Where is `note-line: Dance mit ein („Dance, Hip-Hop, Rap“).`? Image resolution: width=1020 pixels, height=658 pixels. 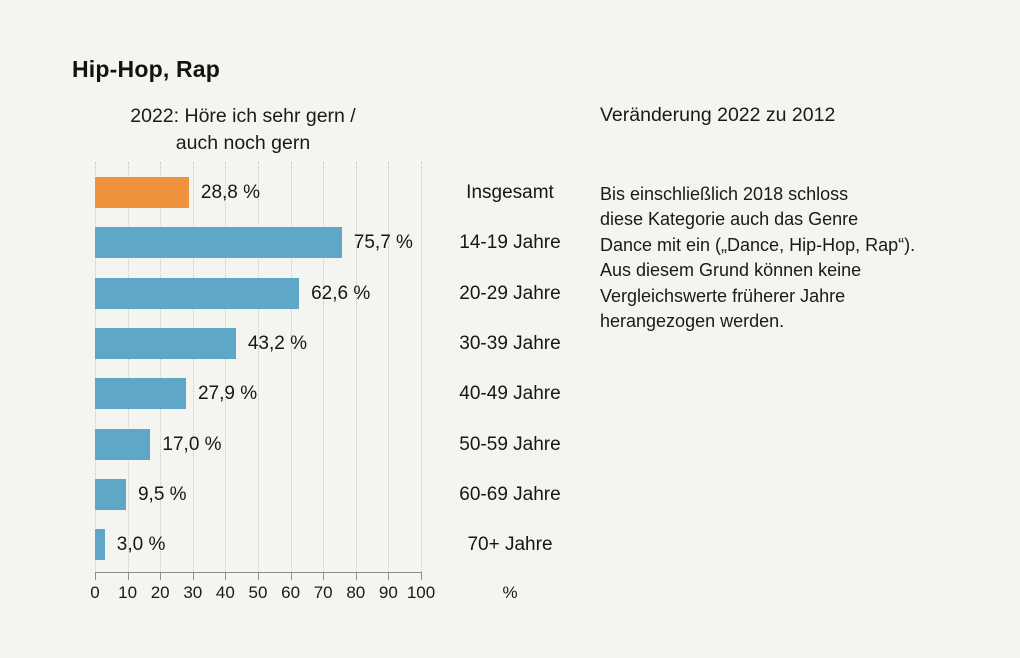 note-line: Dance mit ein („Dance, Hip-Hop, Rap“). is located at coordinates (758, 244).